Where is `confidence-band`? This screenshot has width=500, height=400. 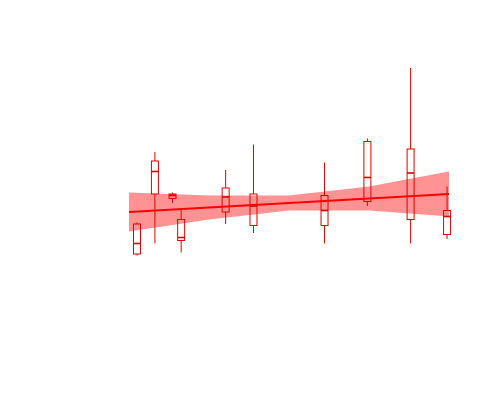 confidence-band is located at coordinates (289, 201).